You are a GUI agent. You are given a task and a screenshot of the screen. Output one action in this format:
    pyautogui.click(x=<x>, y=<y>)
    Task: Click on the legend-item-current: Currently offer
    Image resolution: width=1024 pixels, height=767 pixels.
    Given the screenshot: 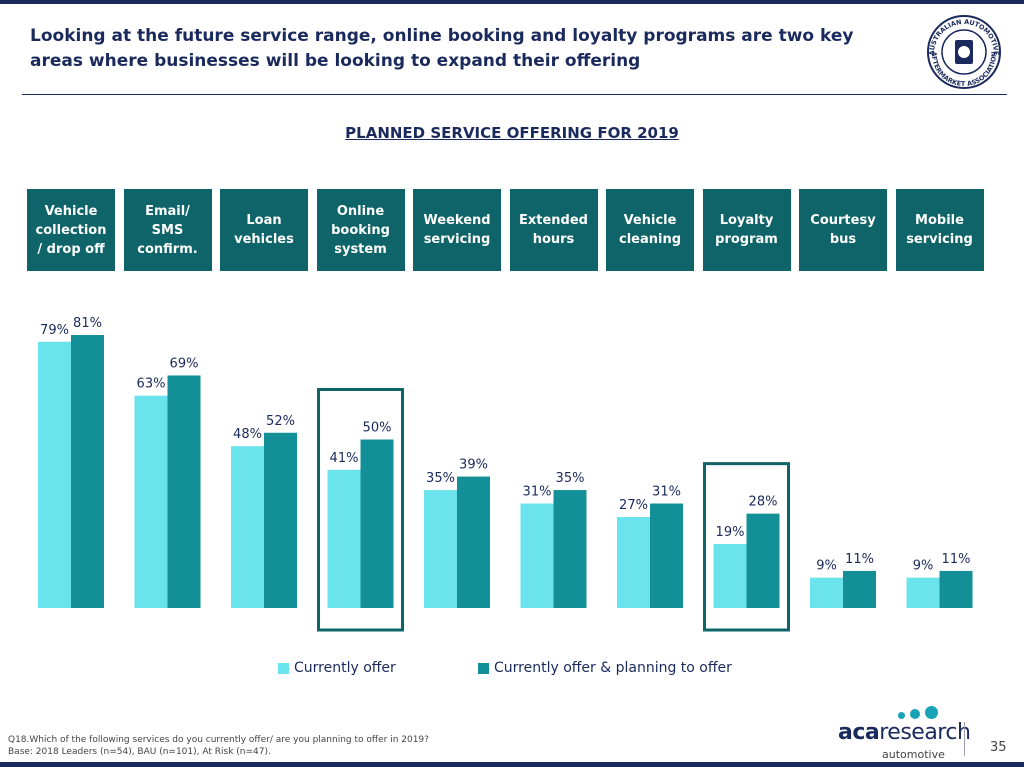 What is the action you would take?
    pyautogui.click(x=337, y=668)
    